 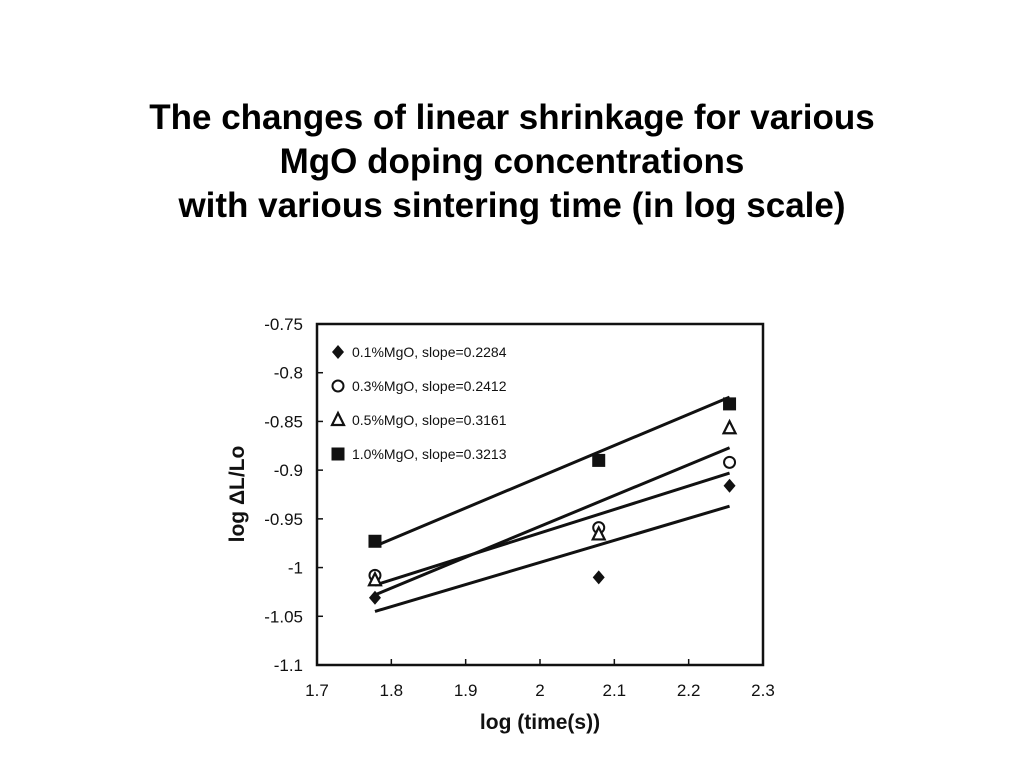 I want to click on x-tick-label: 2, so click(x=539, y=690).